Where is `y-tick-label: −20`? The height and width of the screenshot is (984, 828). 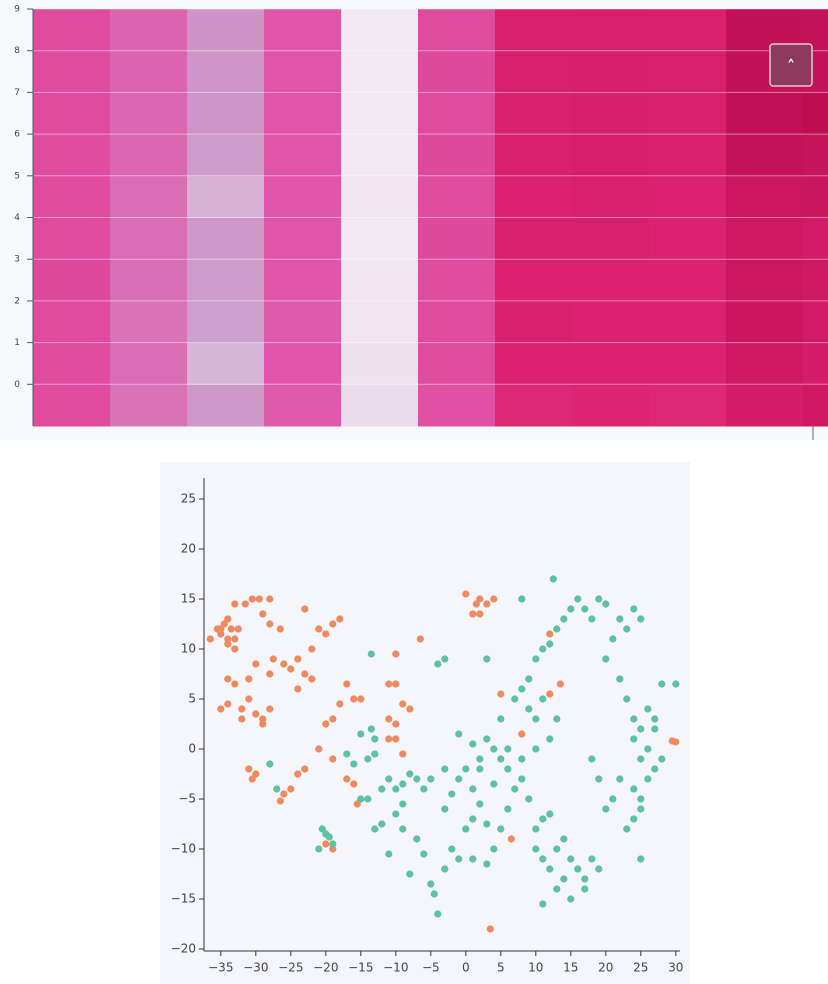 y-tick-label: −20 is located at coordinates (183, 949).